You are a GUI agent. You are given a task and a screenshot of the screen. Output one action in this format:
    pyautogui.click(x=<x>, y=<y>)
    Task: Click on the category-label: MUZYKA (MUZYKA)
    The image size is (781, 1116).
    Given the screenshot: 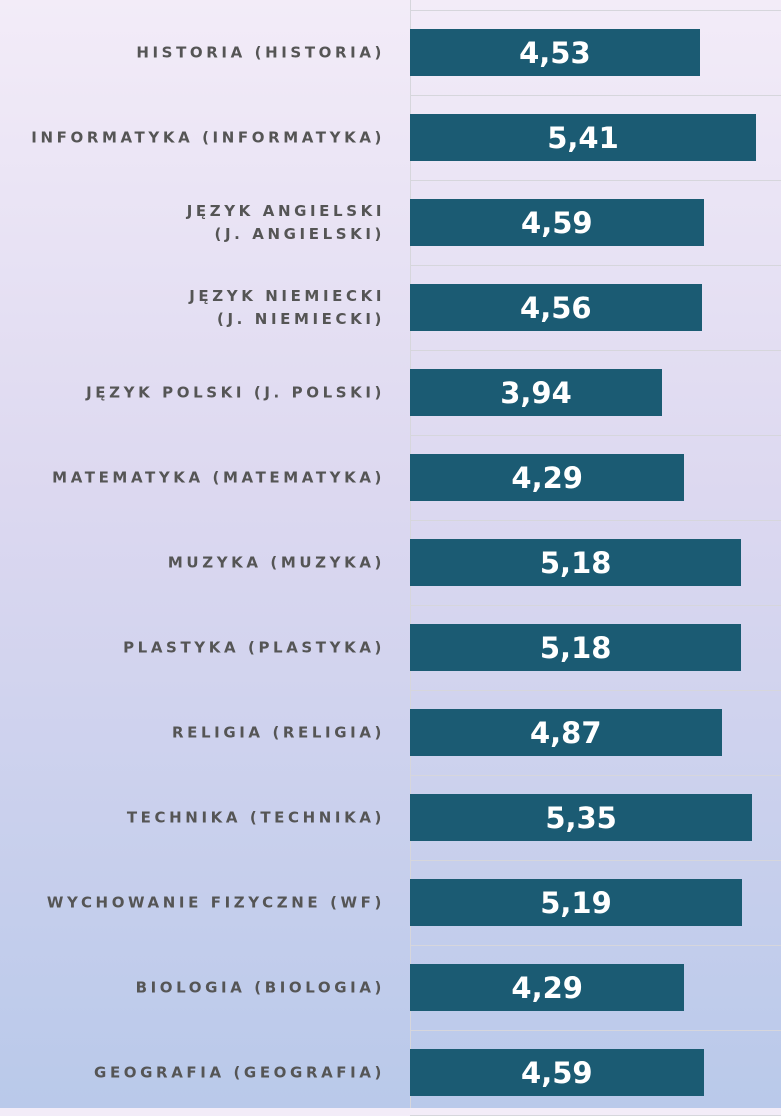 What is the action you would take?
    pyautogui.click(x=276, y=562)
    